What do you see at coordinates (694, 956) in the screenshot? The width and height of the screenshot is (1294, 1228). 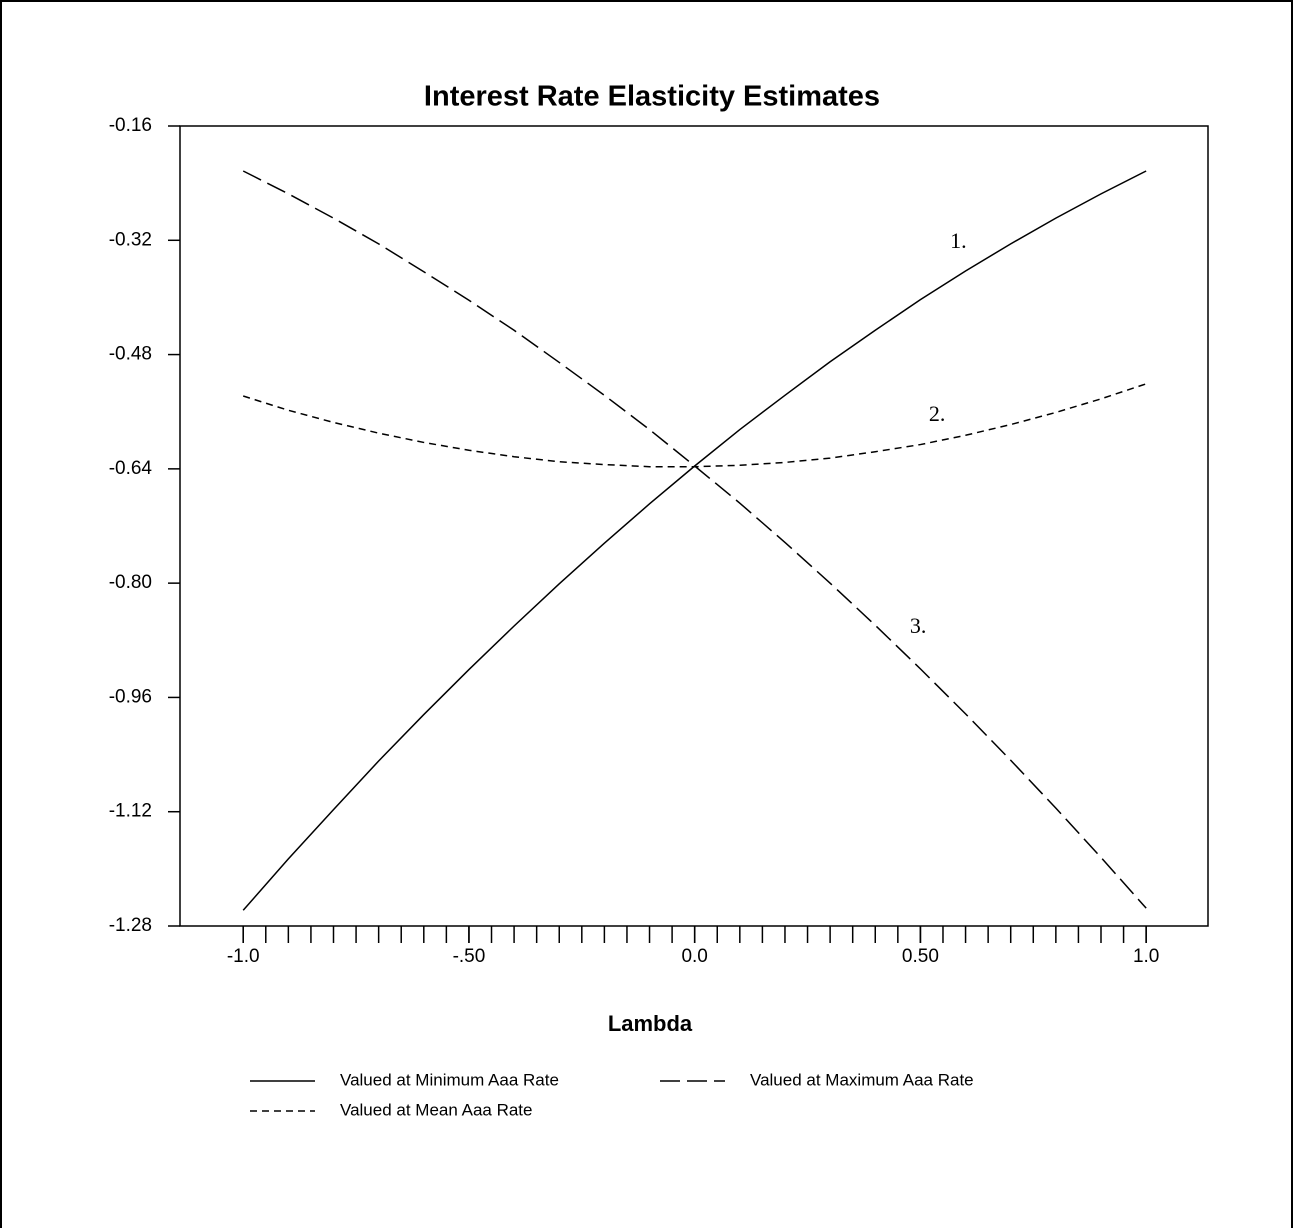 I see `x-tick-label: 0.0` at bounding box center [694, 956].